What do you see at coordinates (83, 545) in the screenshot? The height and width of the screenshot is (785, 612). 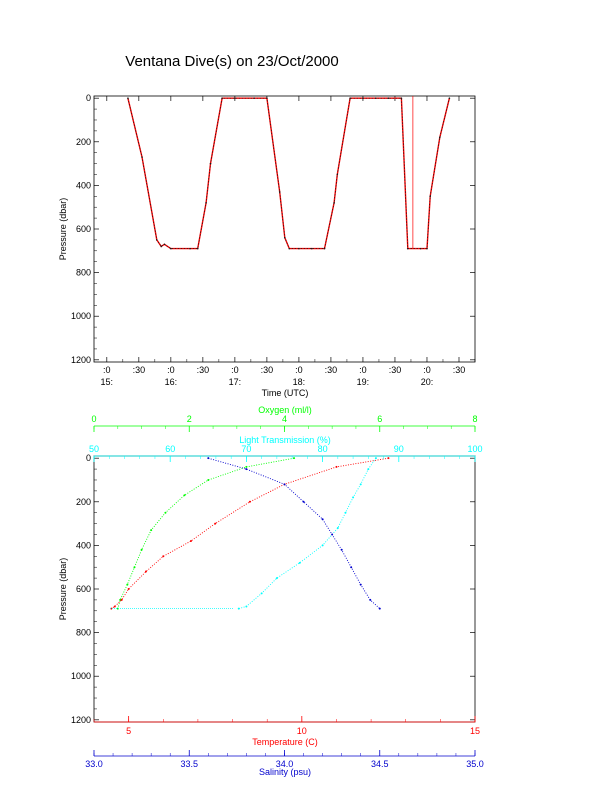 I see `bottom-y-tick-label: 400` at bounding box center [83, 545].